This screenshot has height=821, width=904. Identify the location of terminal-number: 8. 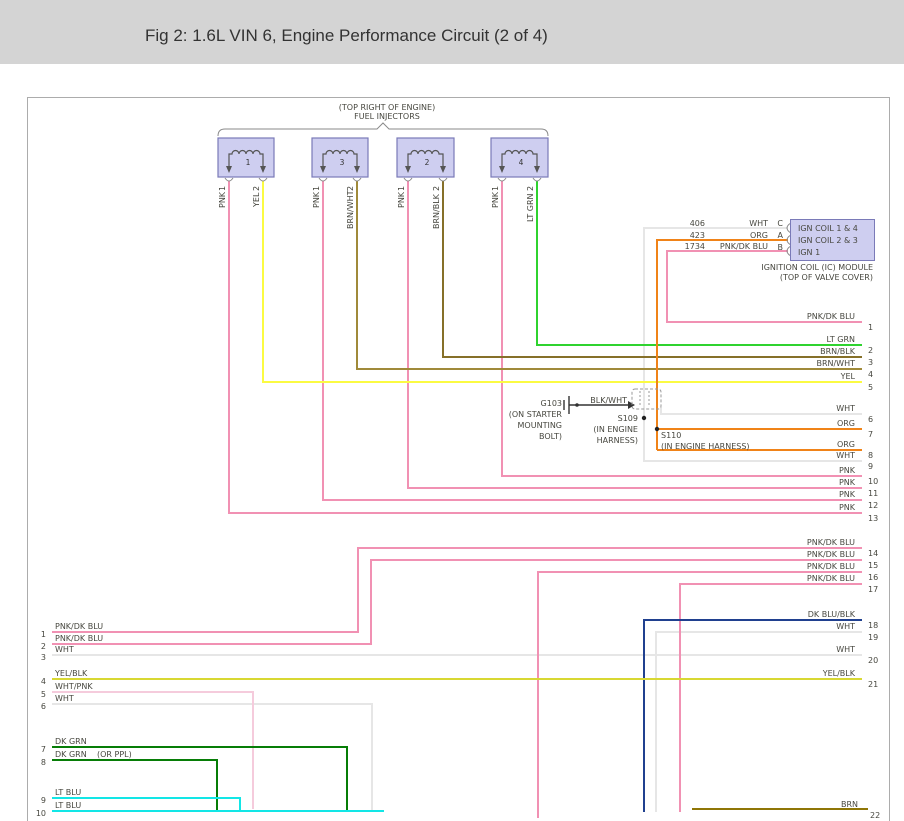
(871, 455).